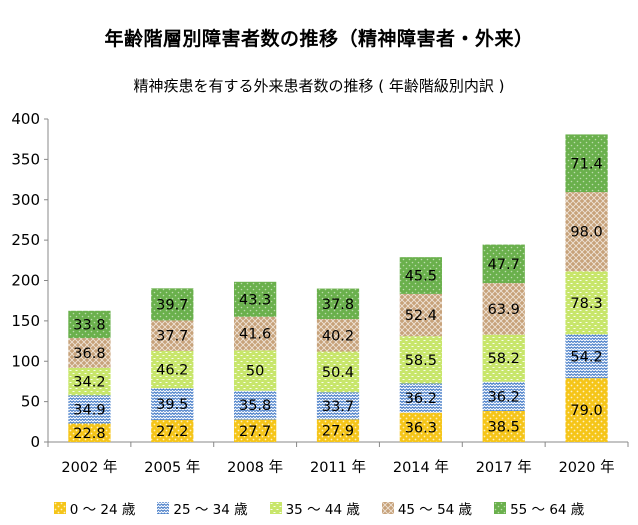 This screenshot has width=638, height=525. What do you see at coordinates (338, 467) in the screenshot?
I see `x-tick-label: 2011 年` at bounding box center [338, 467].